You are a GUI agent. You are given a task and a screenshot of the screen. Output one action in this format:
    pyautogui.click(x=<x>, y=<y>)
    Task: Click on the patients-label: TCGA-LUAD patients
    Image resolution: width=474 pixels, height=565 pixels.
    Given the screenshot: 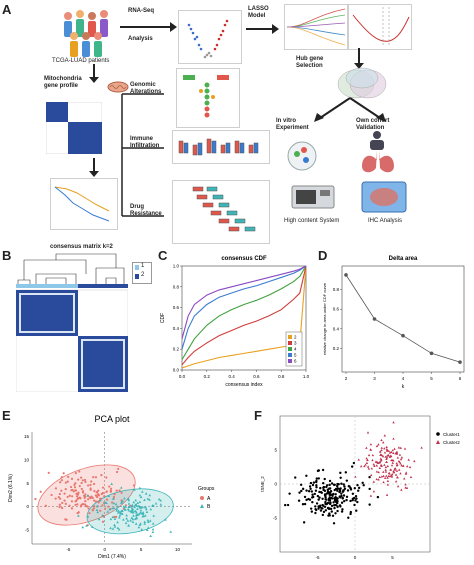 What is the action you would take?
    pyautogui.click(x=81, y=61)
    